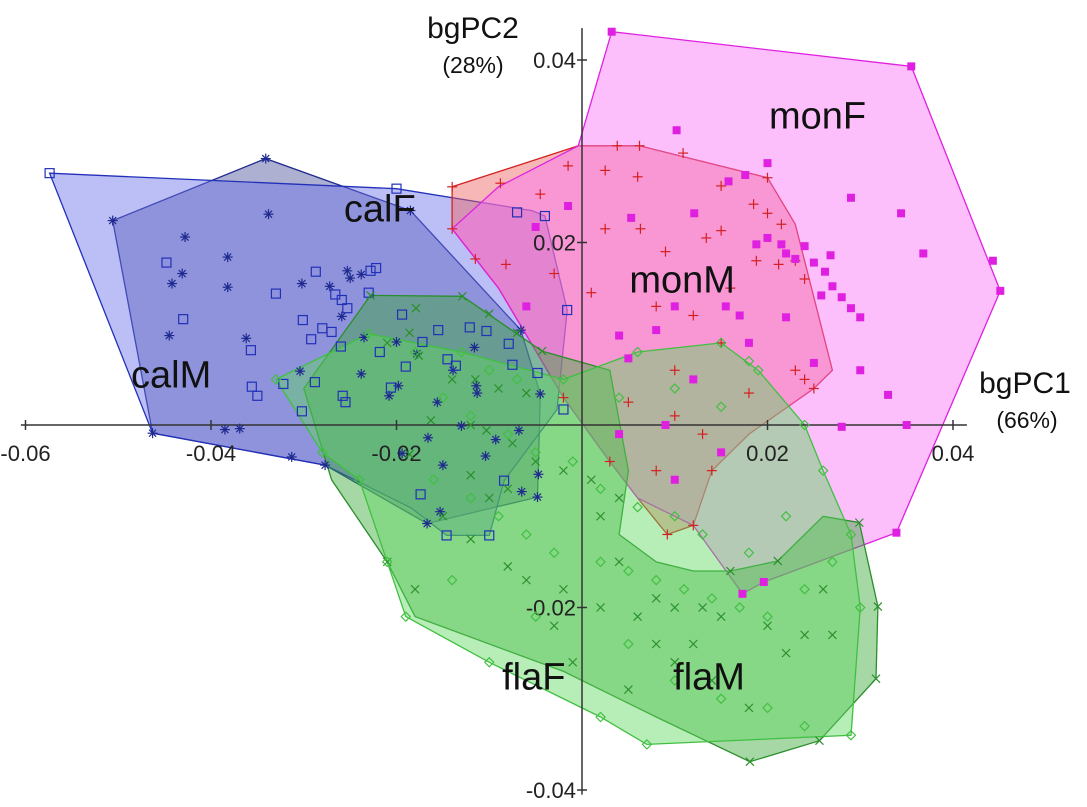  Describe the element at coordinates (817, 116) in the screenshot. I see `group-label-monF: monF` at that location.